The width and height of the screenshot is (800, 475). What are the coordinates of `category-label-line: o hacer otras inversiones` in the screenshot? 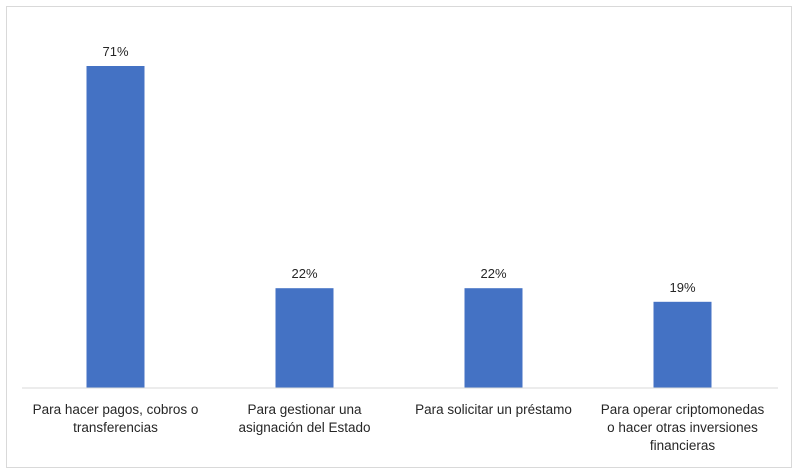 It's located at (682, 427).